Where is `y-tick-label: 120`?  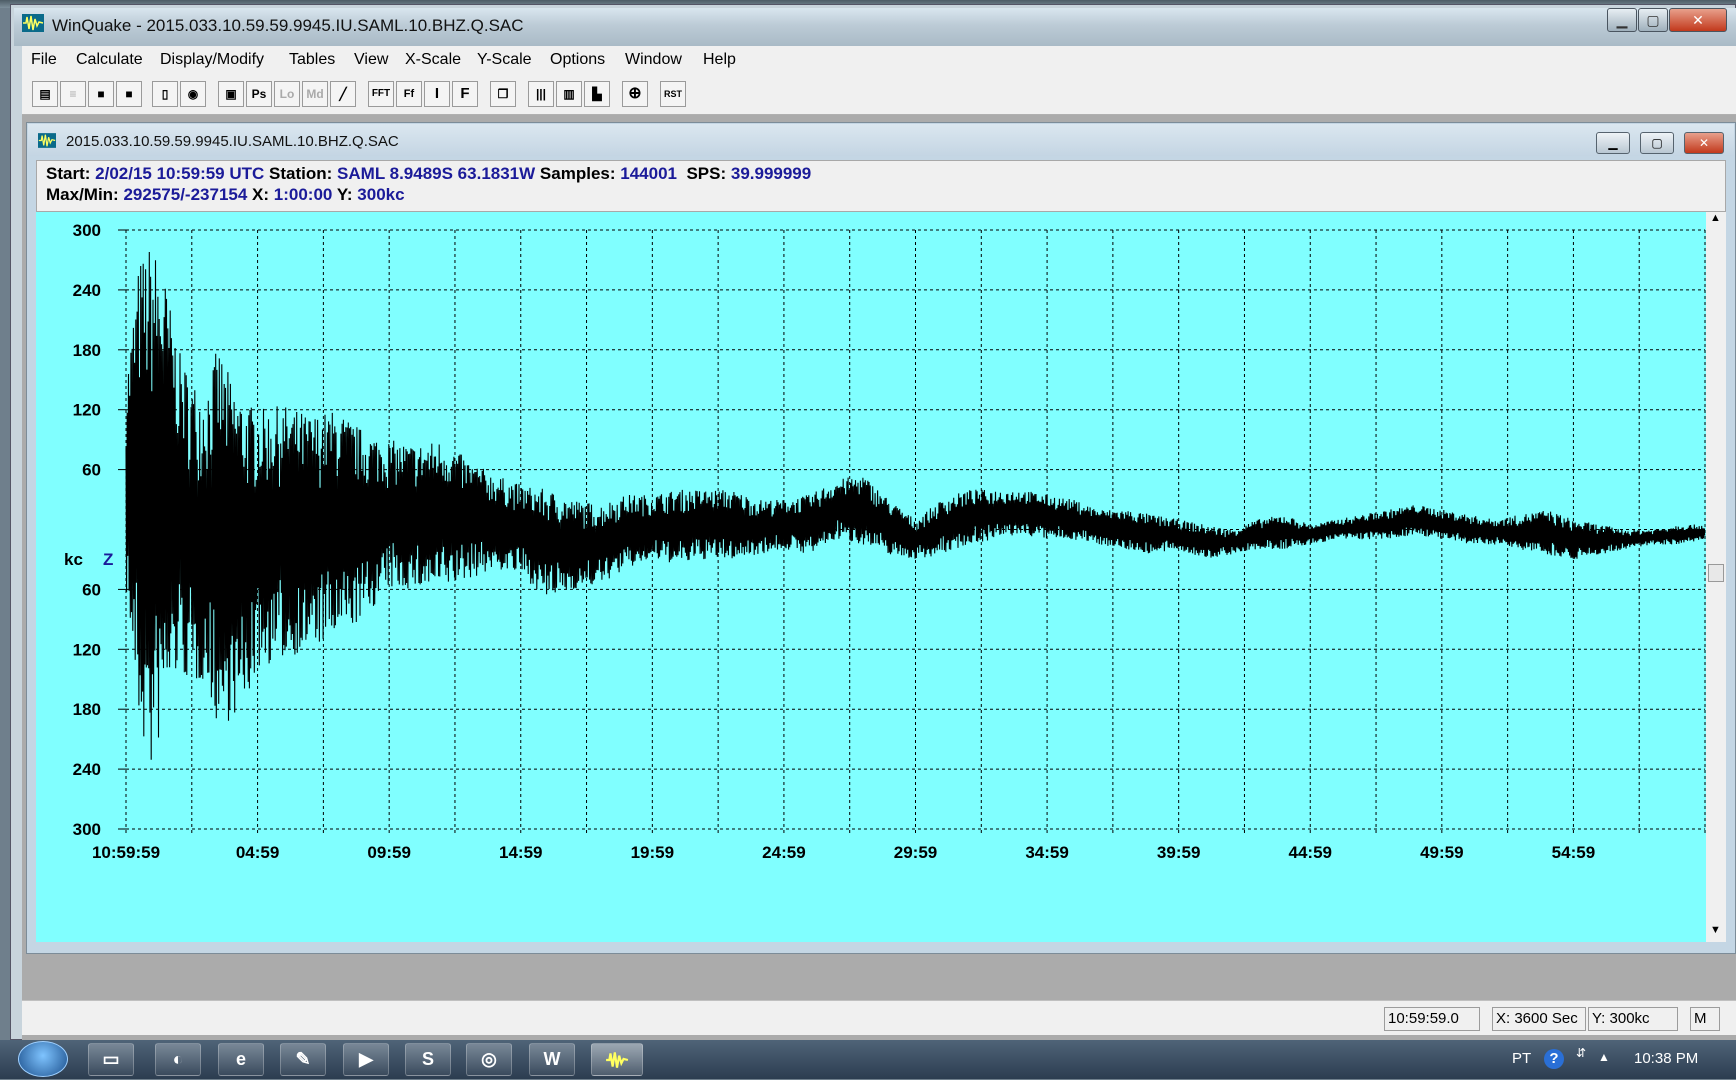
y-tick-label: 120 is located at coordinates (87, 649).